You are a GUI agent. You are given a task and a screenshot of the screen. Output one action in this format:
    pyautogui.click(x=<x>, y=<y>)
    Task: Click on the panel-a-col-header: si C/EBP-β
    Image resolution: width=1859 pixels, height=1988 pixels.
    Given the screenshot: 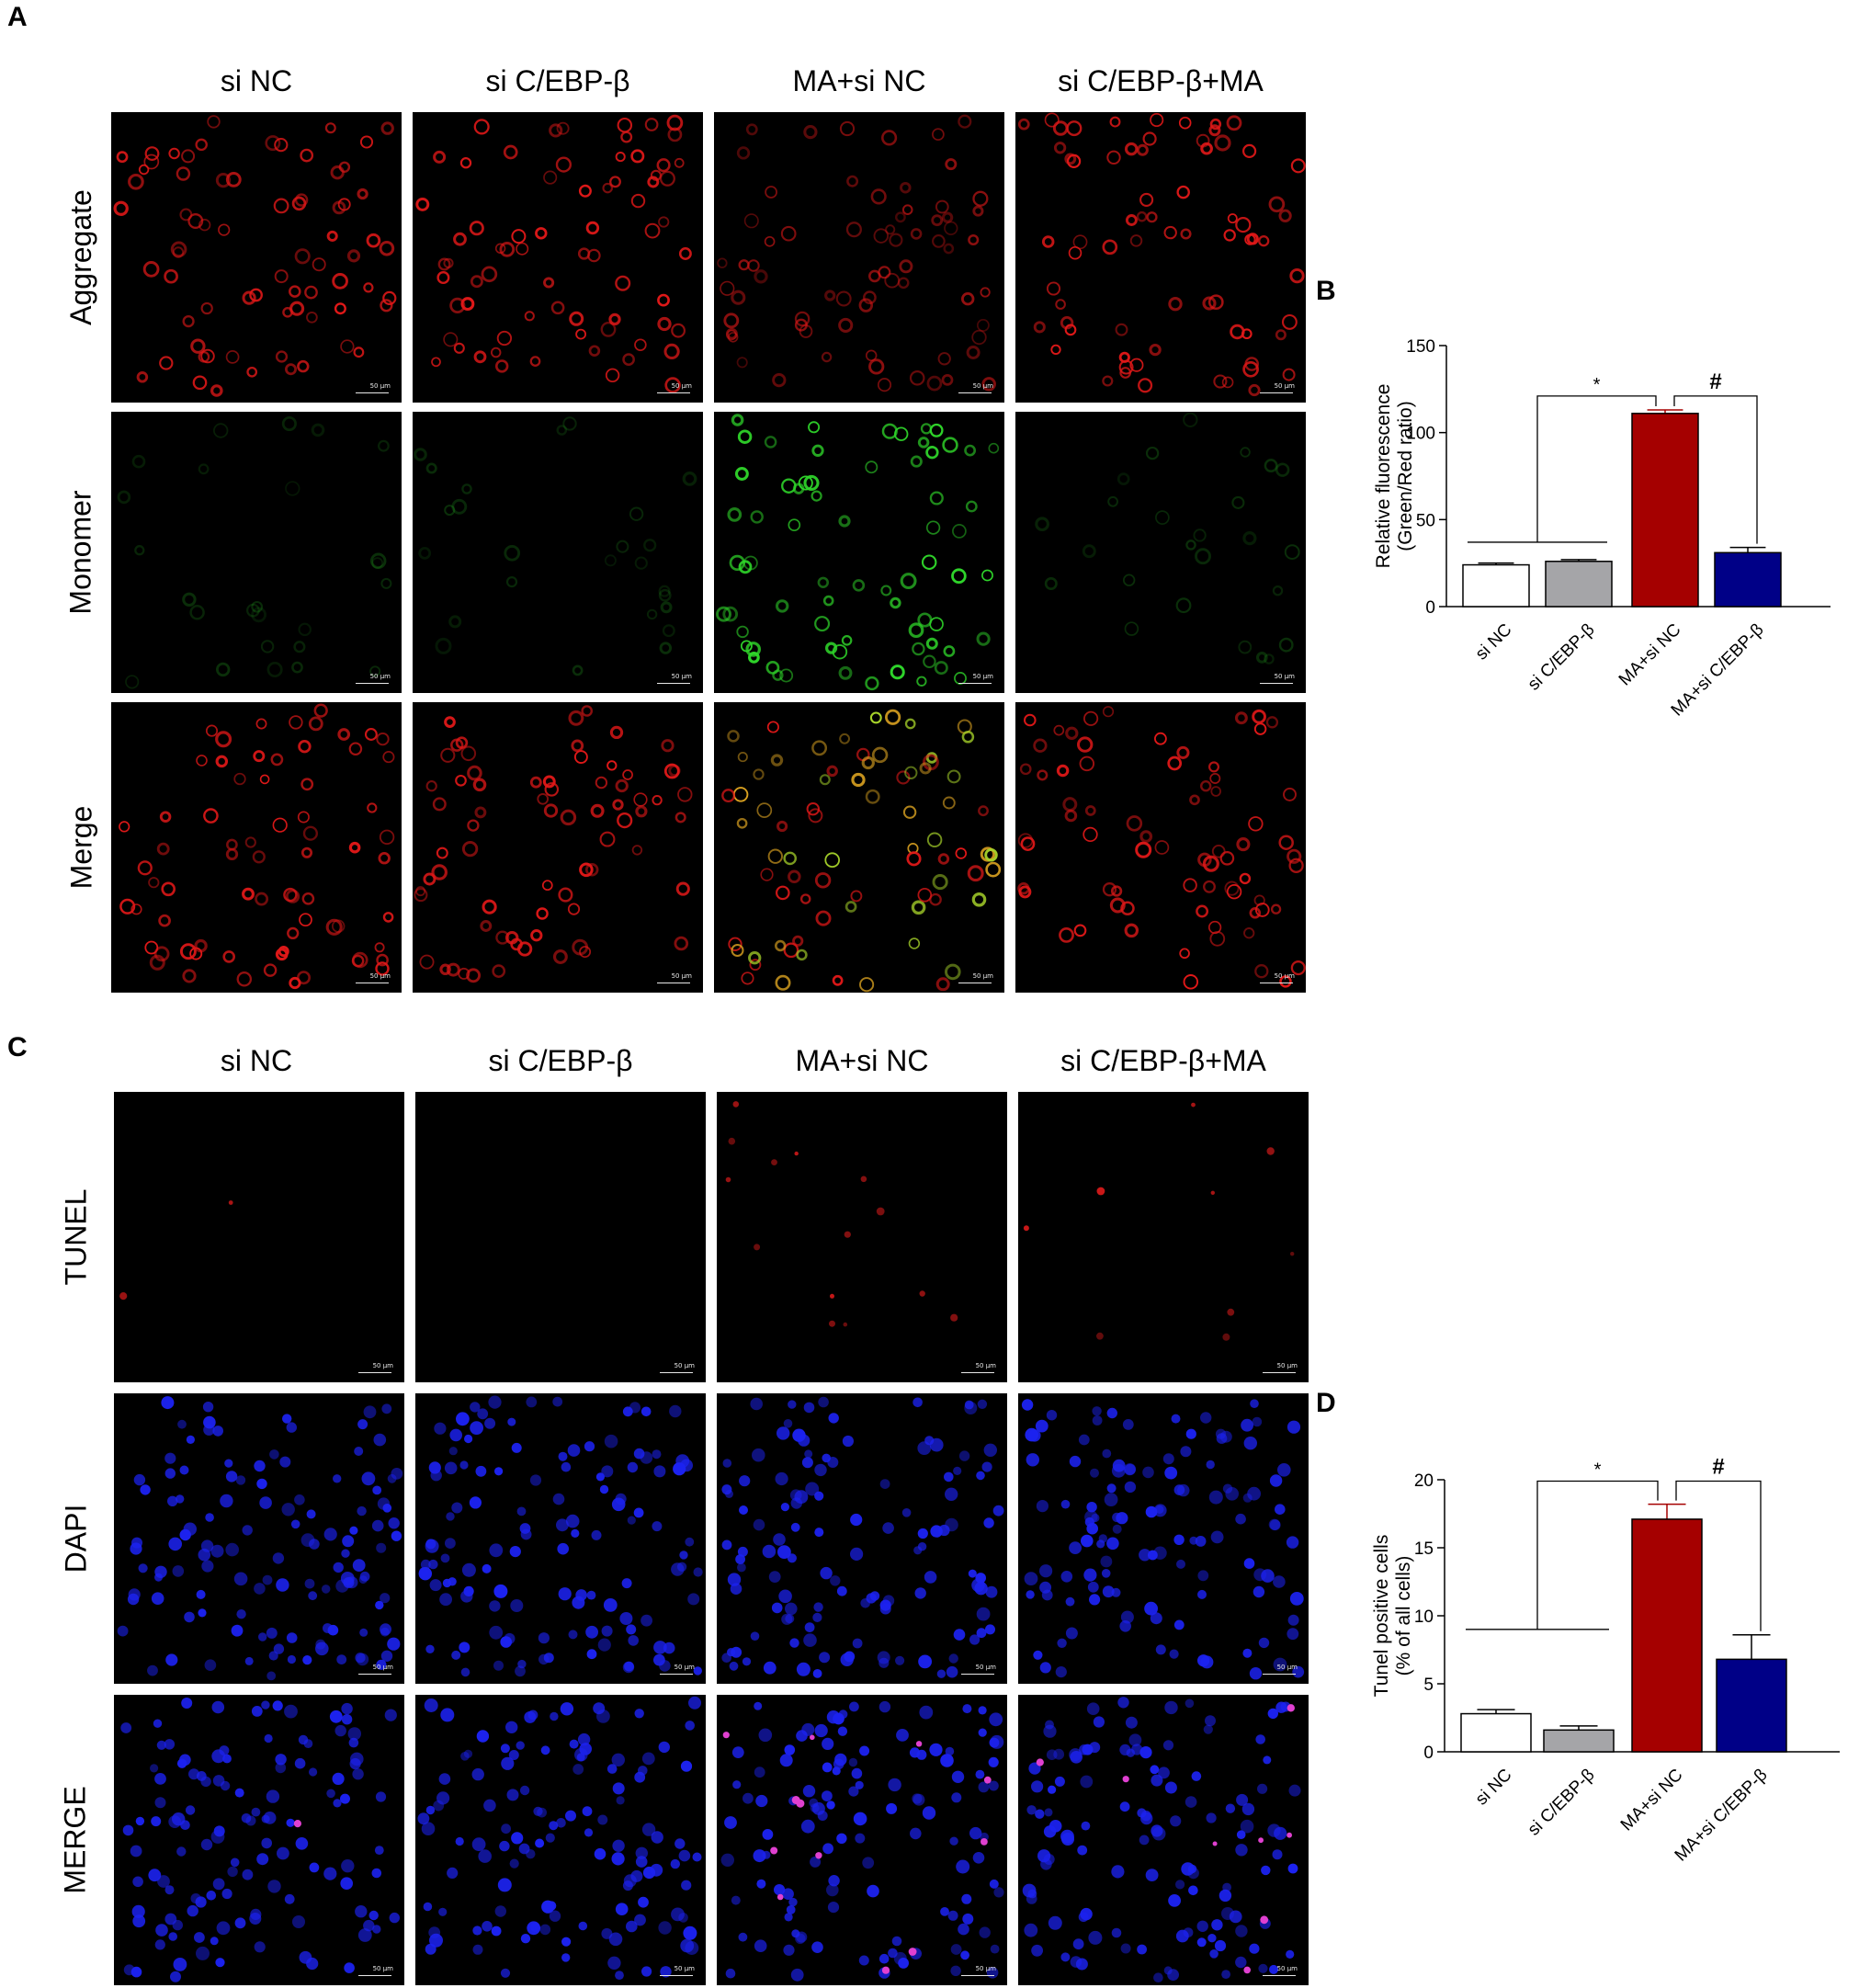 What is the action you would take?
    pyautogui.click(x=558, y=80)
    